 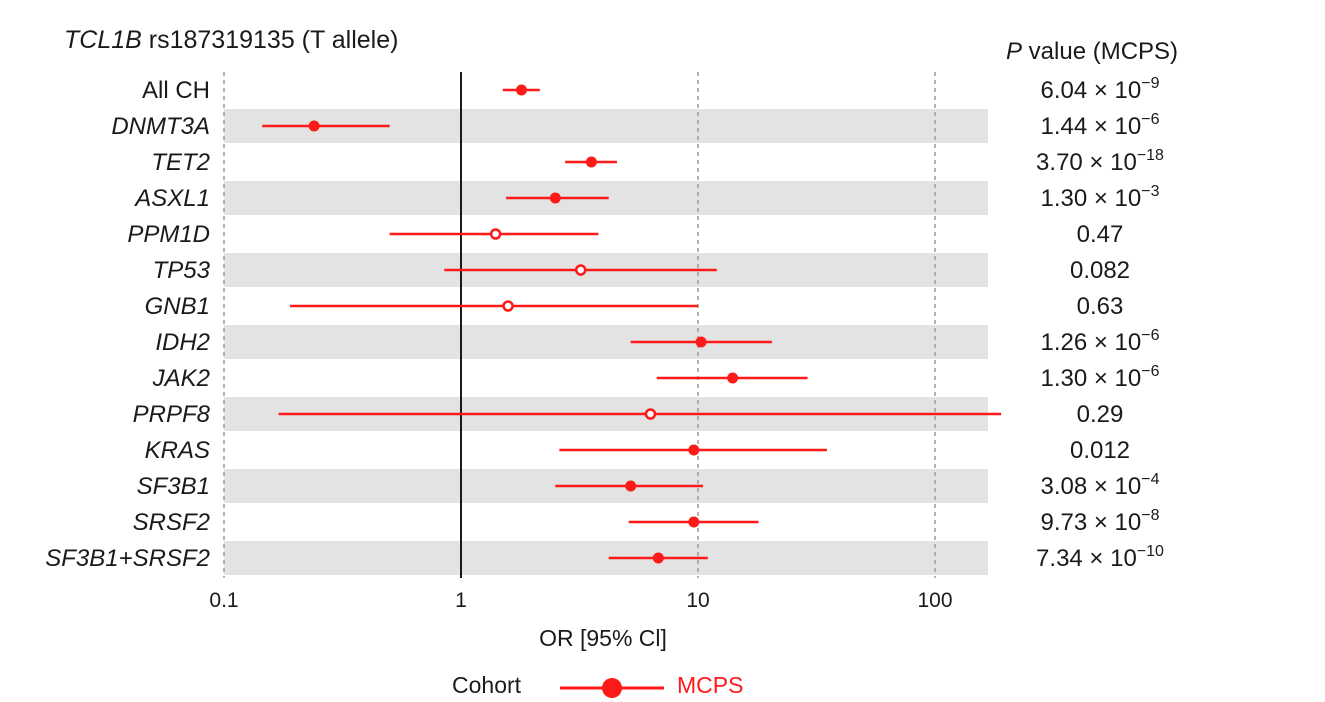 I want to click on row-label: KRAS, so click(x=177, y=450).